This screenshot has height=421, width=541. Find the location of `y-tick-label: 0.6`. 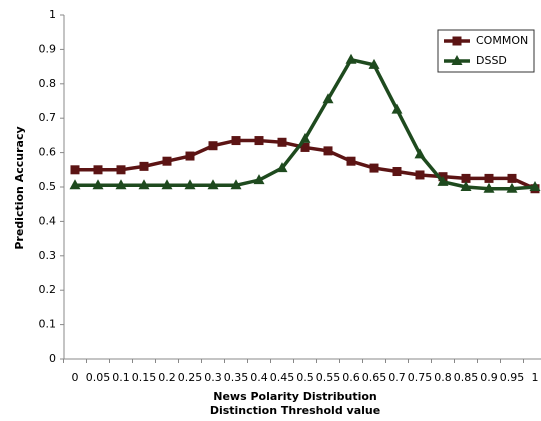

y-tick-label: 0.6 is located at coordinates (48, 152).